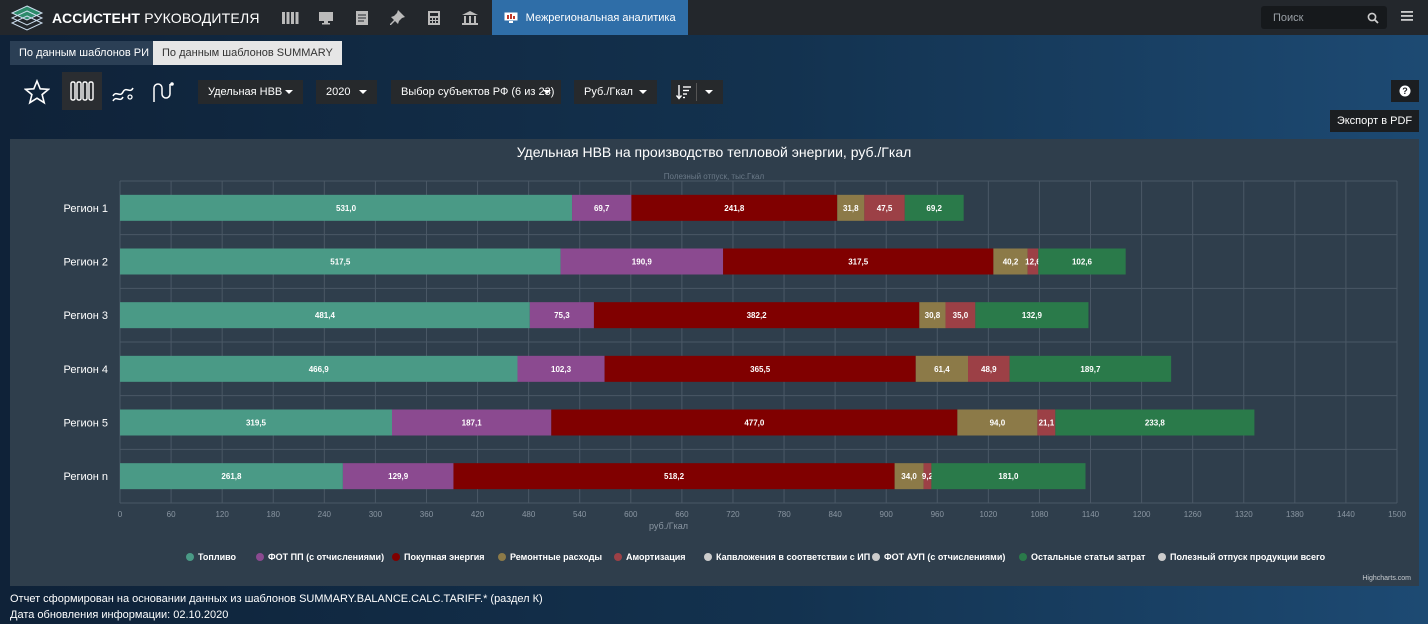  I want to click on dropdown-divider, so click(696, 92).